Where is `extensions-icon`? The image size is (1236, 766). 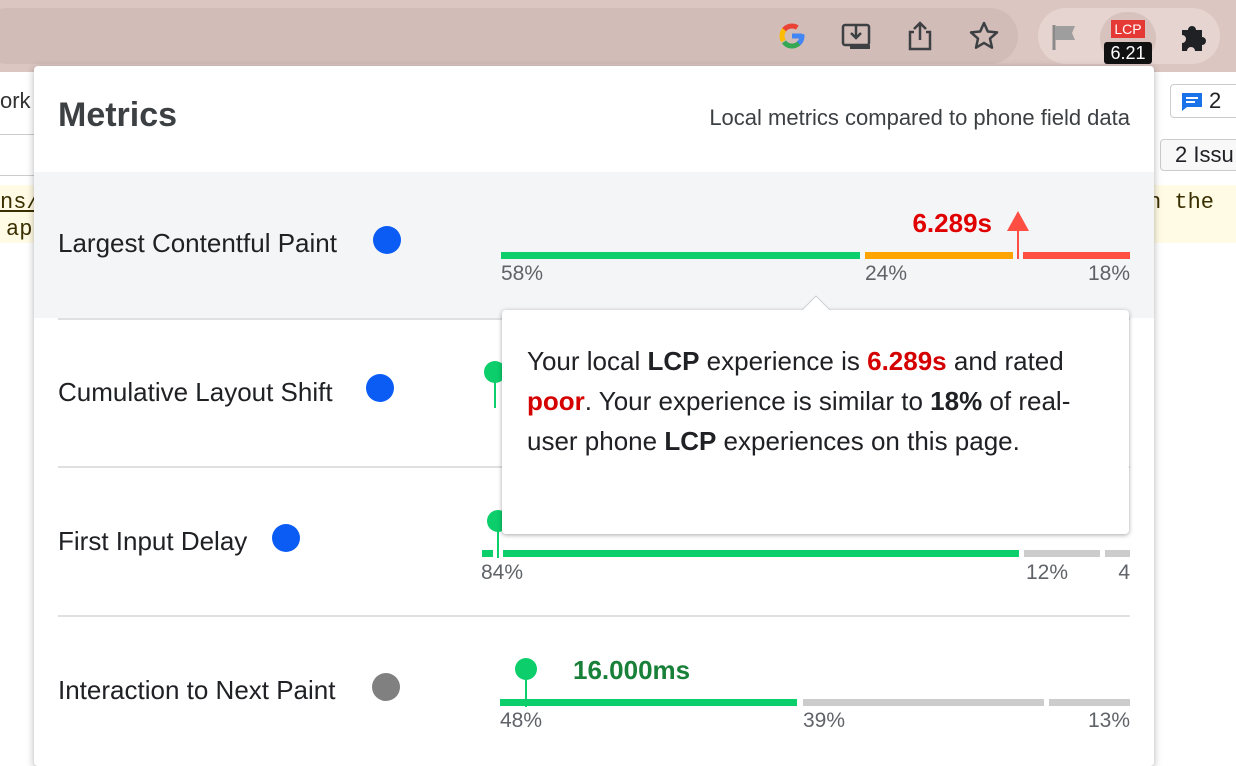 extensions-icon is located at coordinates (1193, 37).